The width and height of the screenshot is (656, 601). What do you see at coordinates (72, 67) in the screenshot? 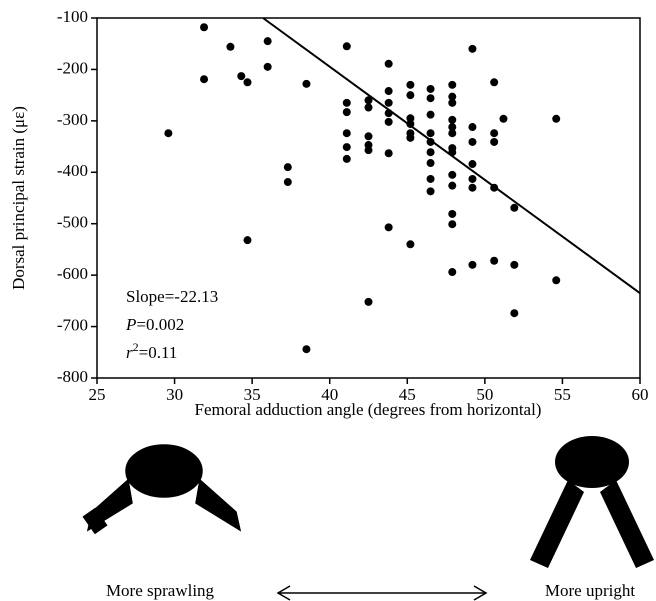
I see `y-tick-label: -200` at bounding box center [72, 67].